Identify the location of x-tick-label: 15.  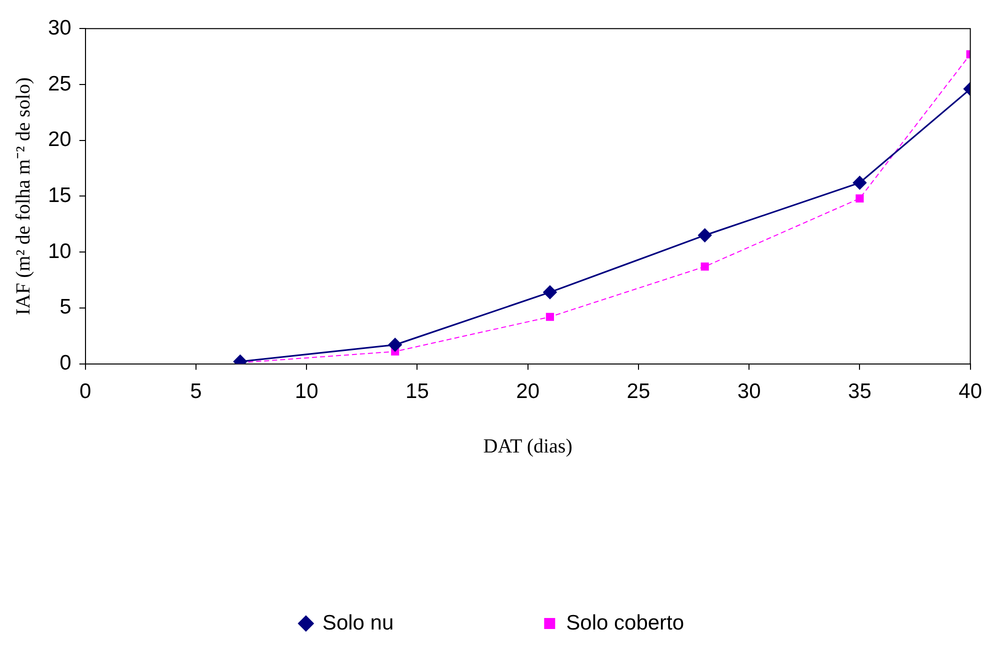
(417, 392).